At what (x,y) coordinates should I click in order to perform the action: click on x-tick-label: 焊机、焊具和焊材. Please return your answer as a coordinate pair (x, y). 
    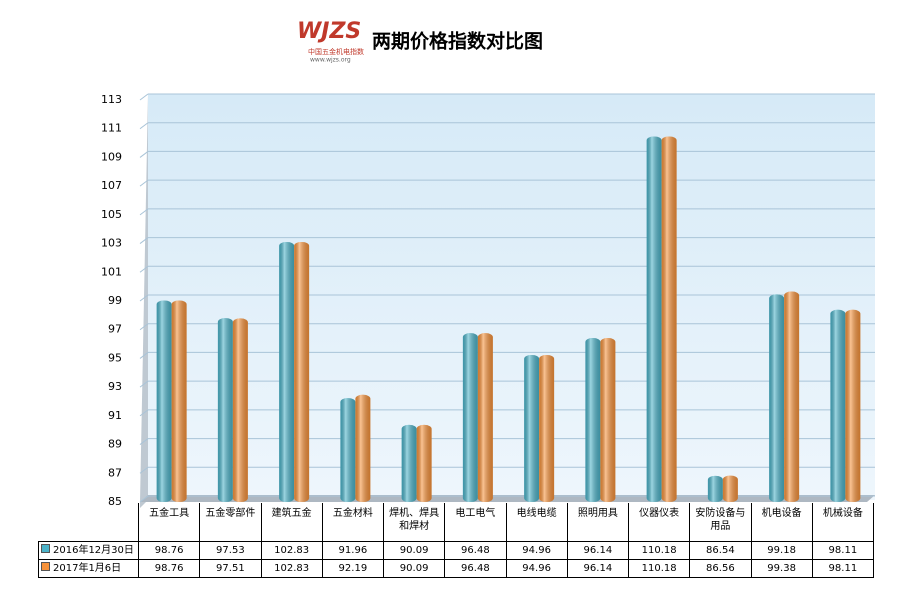
    Looking at the image, I should click on (414, 522).